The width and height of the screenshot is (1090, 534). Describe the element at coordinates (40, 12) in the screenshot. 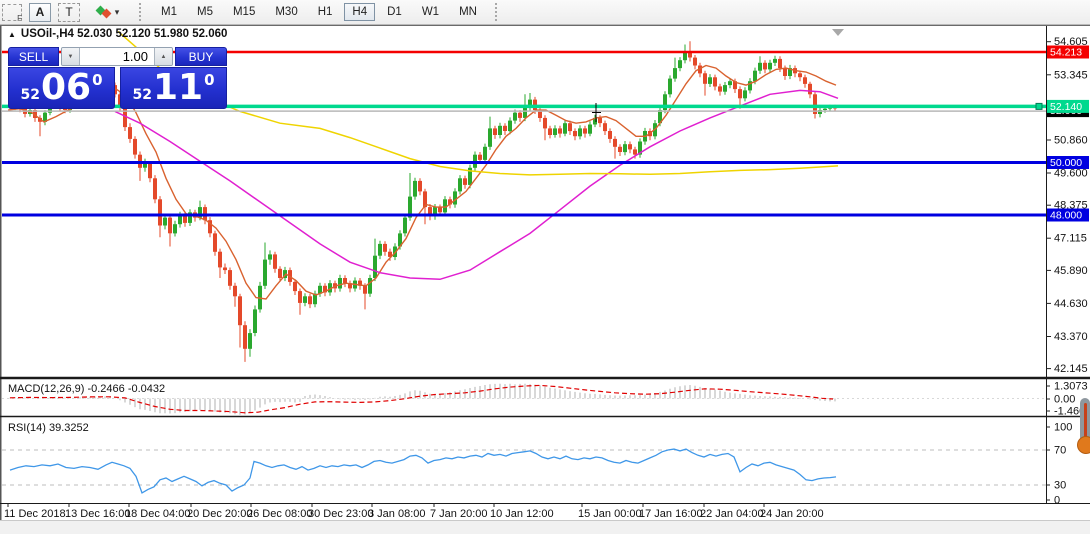

I see `arrow-tool-button: A` at that location.